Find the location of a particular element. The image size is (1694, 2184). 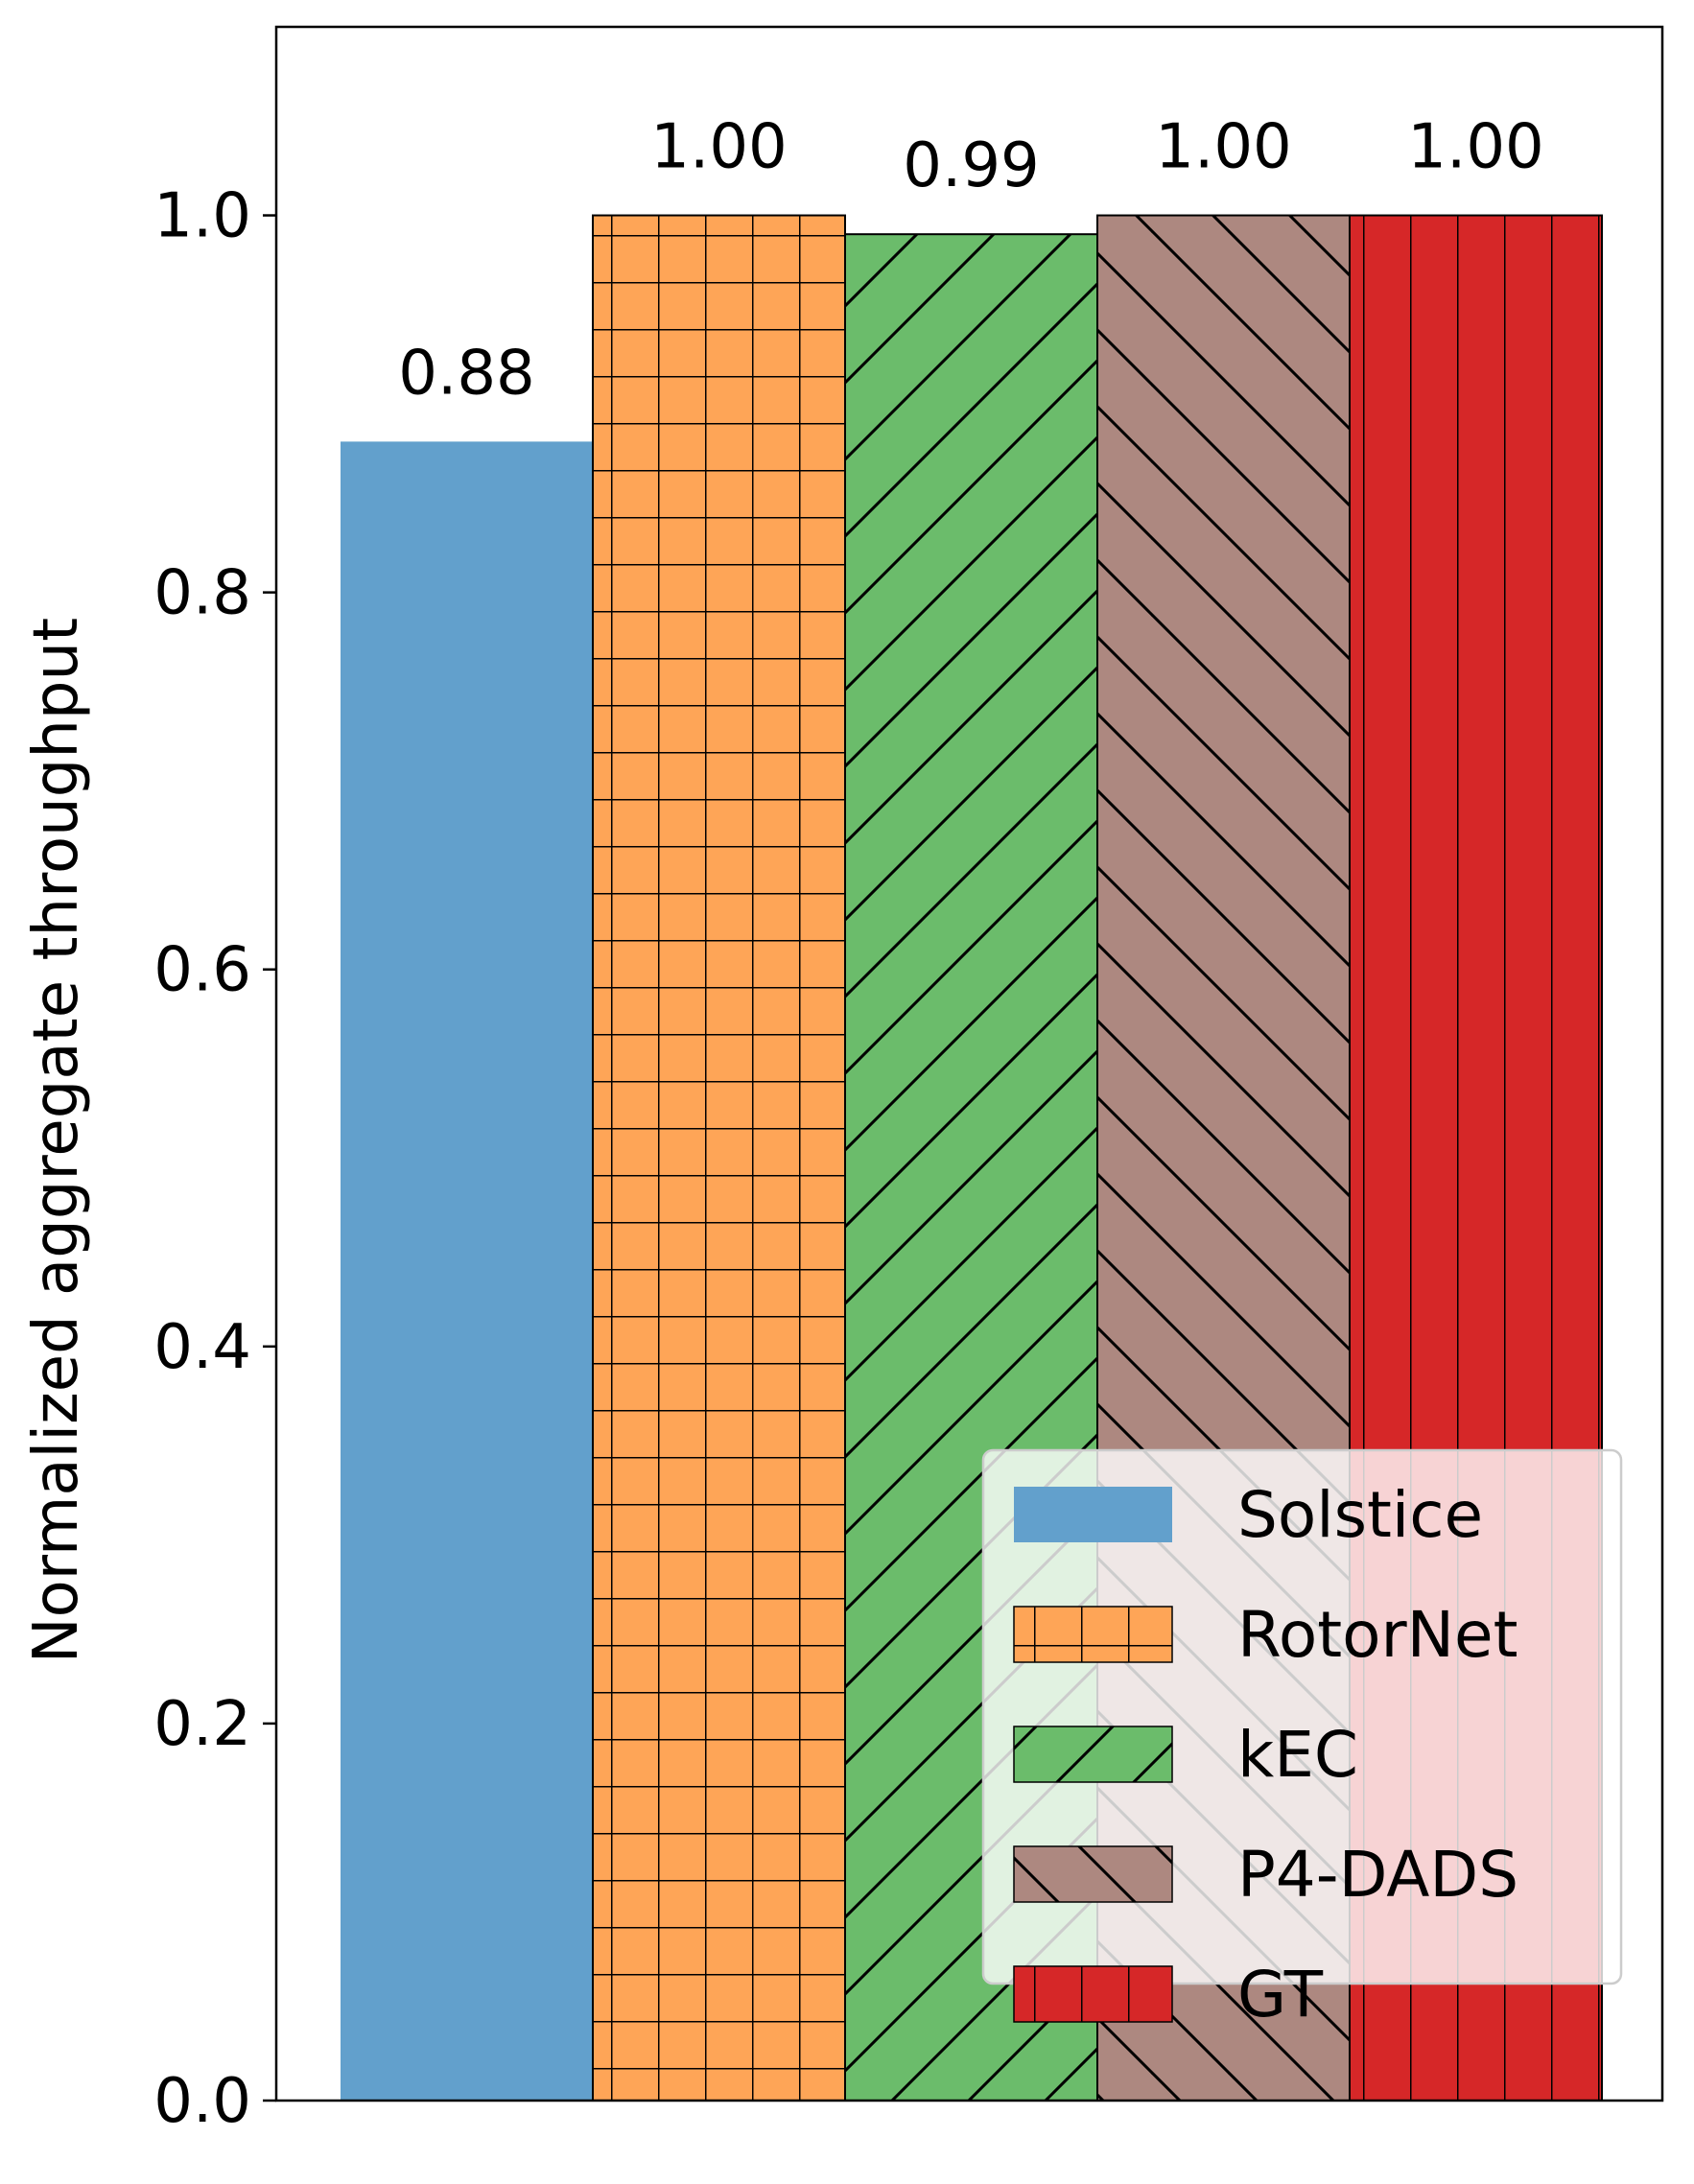

y-tick-label: 0.8 is located at coordinates (202, 593).